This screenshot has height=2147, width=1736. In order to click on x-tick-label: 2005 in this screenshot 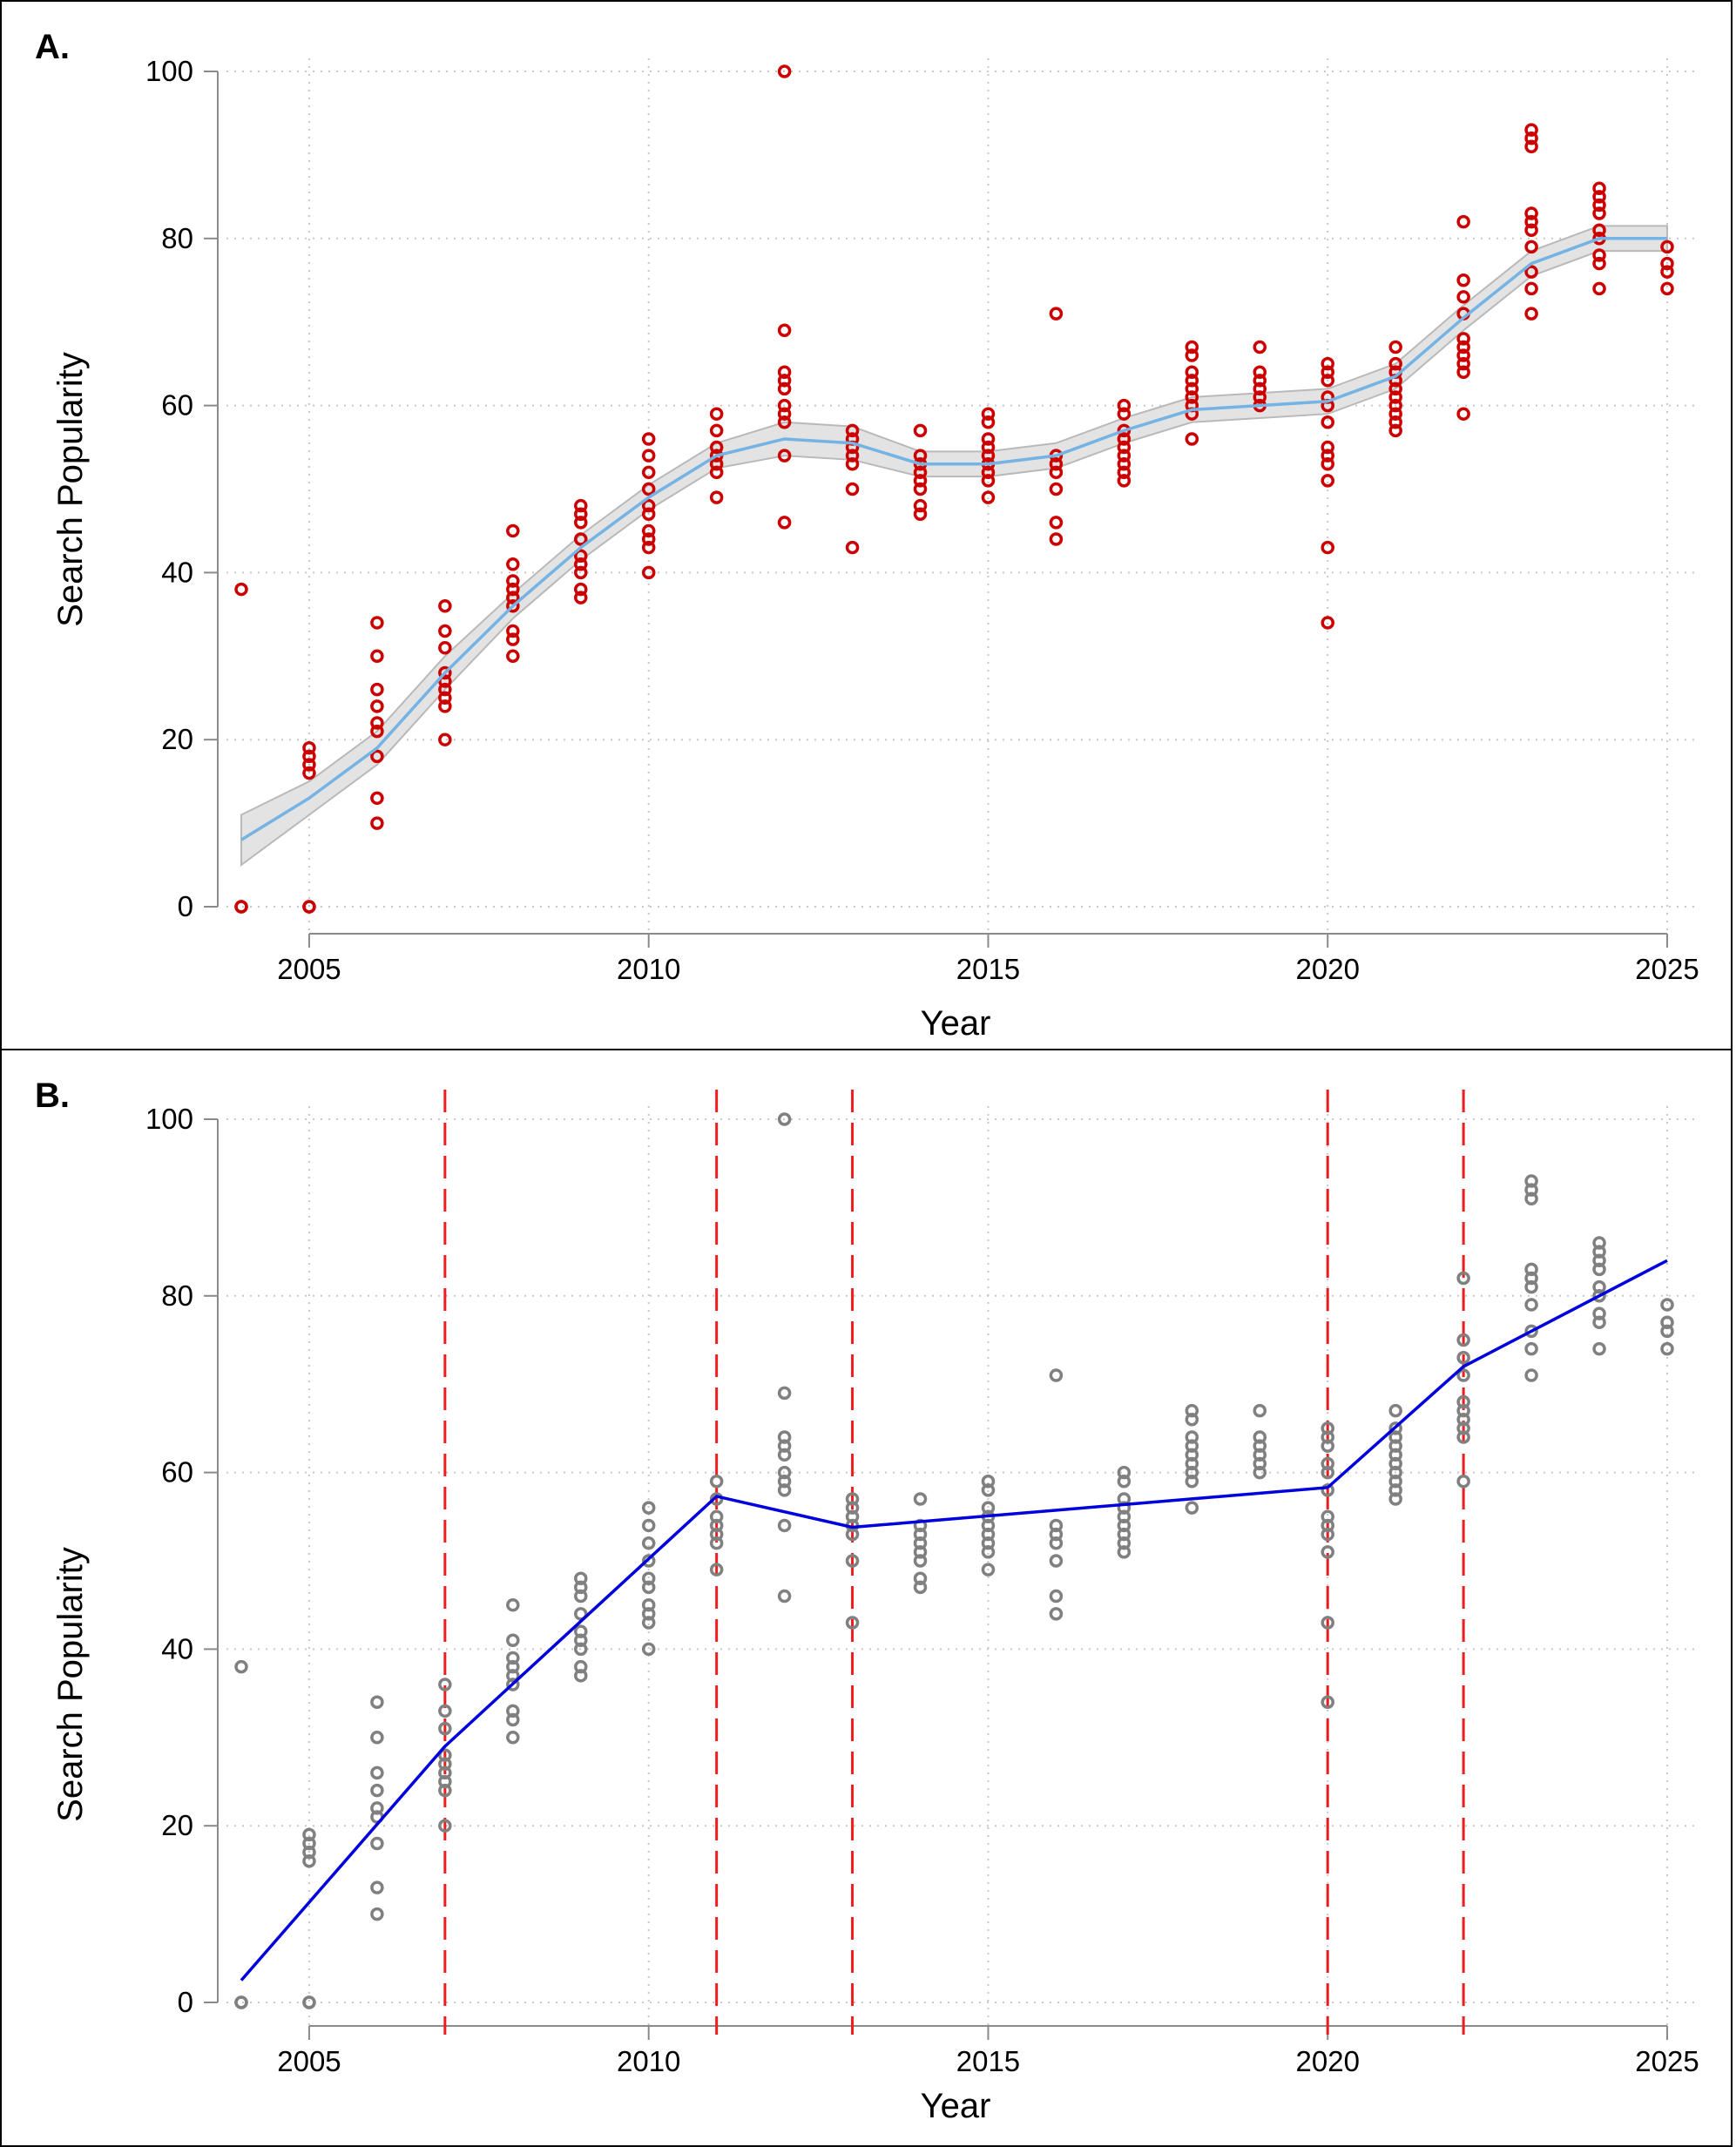, I will do `click(309, 2061)`.